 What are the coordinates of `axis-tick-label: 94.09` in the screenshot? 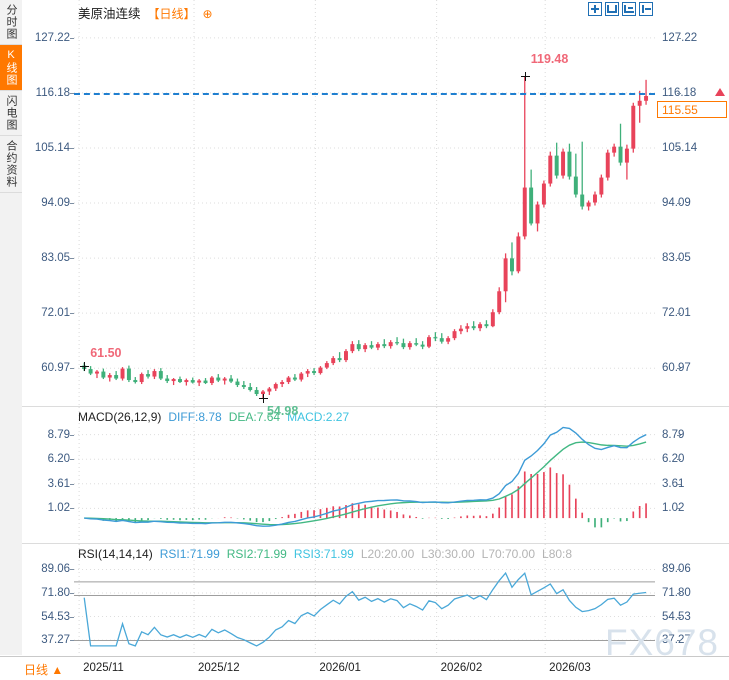 It's located at (676, 203).